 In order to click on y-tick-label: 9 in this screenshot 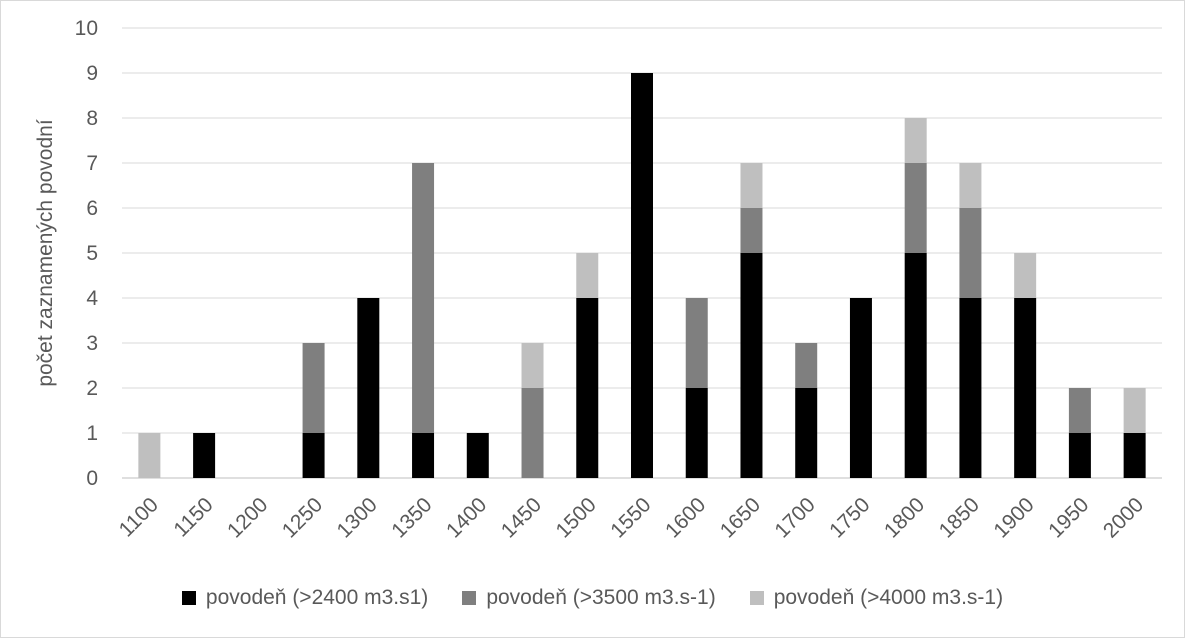, I will do `click(92, 73)`.